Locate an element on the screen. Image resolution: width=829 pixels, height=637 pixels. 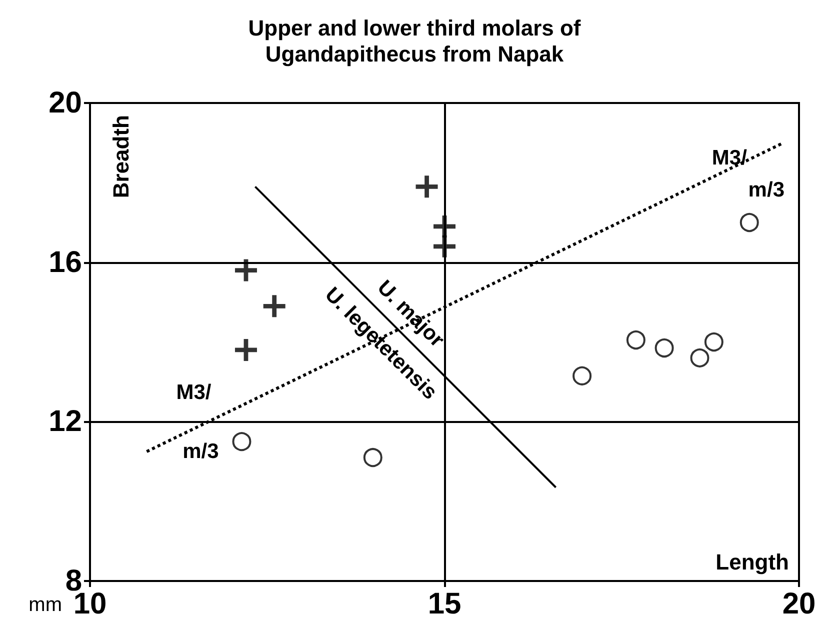
y-tick-label: 16 is located at coordinates (65, 262).